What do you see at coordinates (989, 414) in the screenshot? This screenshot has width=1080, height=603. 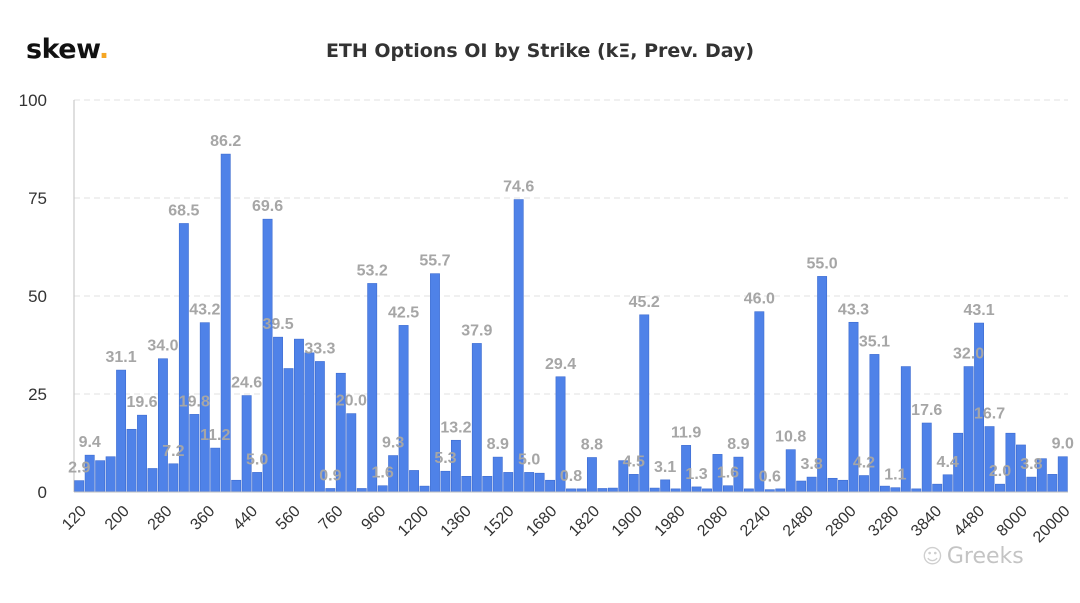 I see `data-label: 16.7` at bounding box center [989, 414].